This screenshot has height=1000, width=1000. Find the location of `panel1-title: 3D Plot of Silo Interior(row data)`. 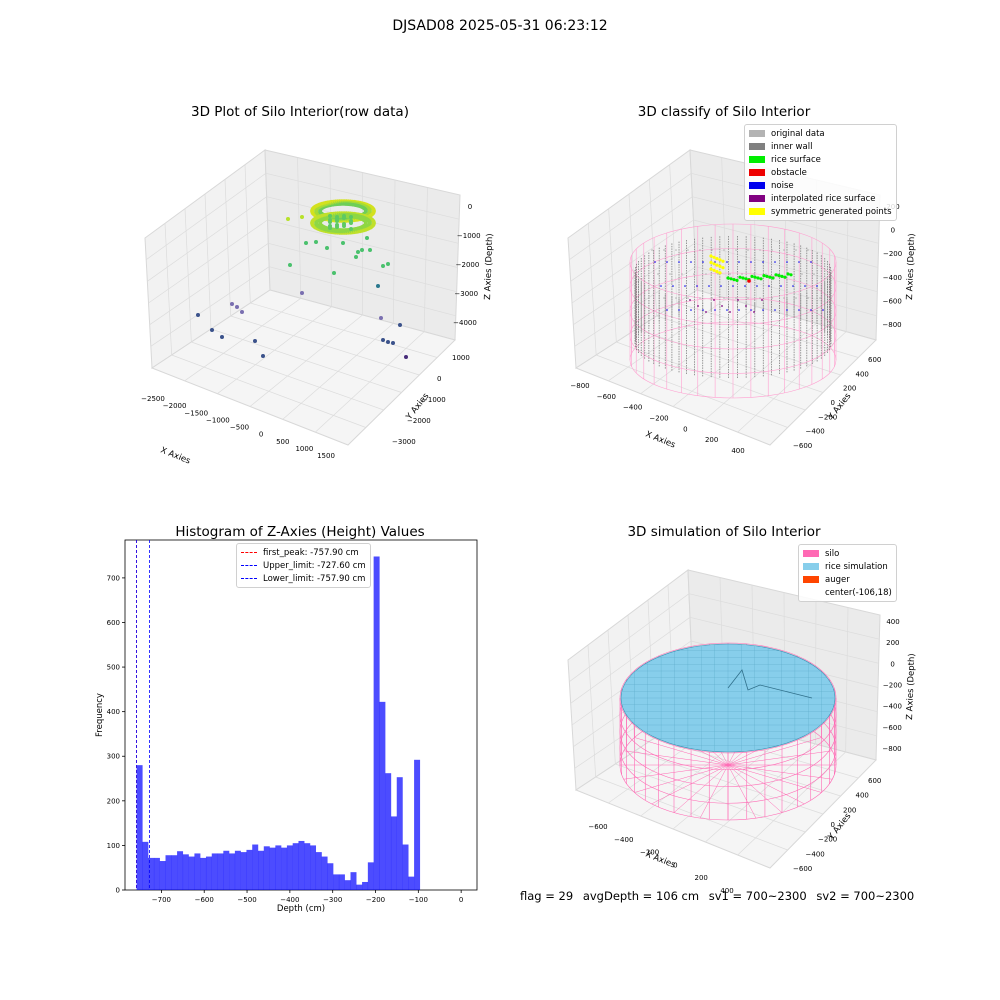

panel1-title: 3D Plot of Silo Interior(row data) is located at coordinates (300, 112).